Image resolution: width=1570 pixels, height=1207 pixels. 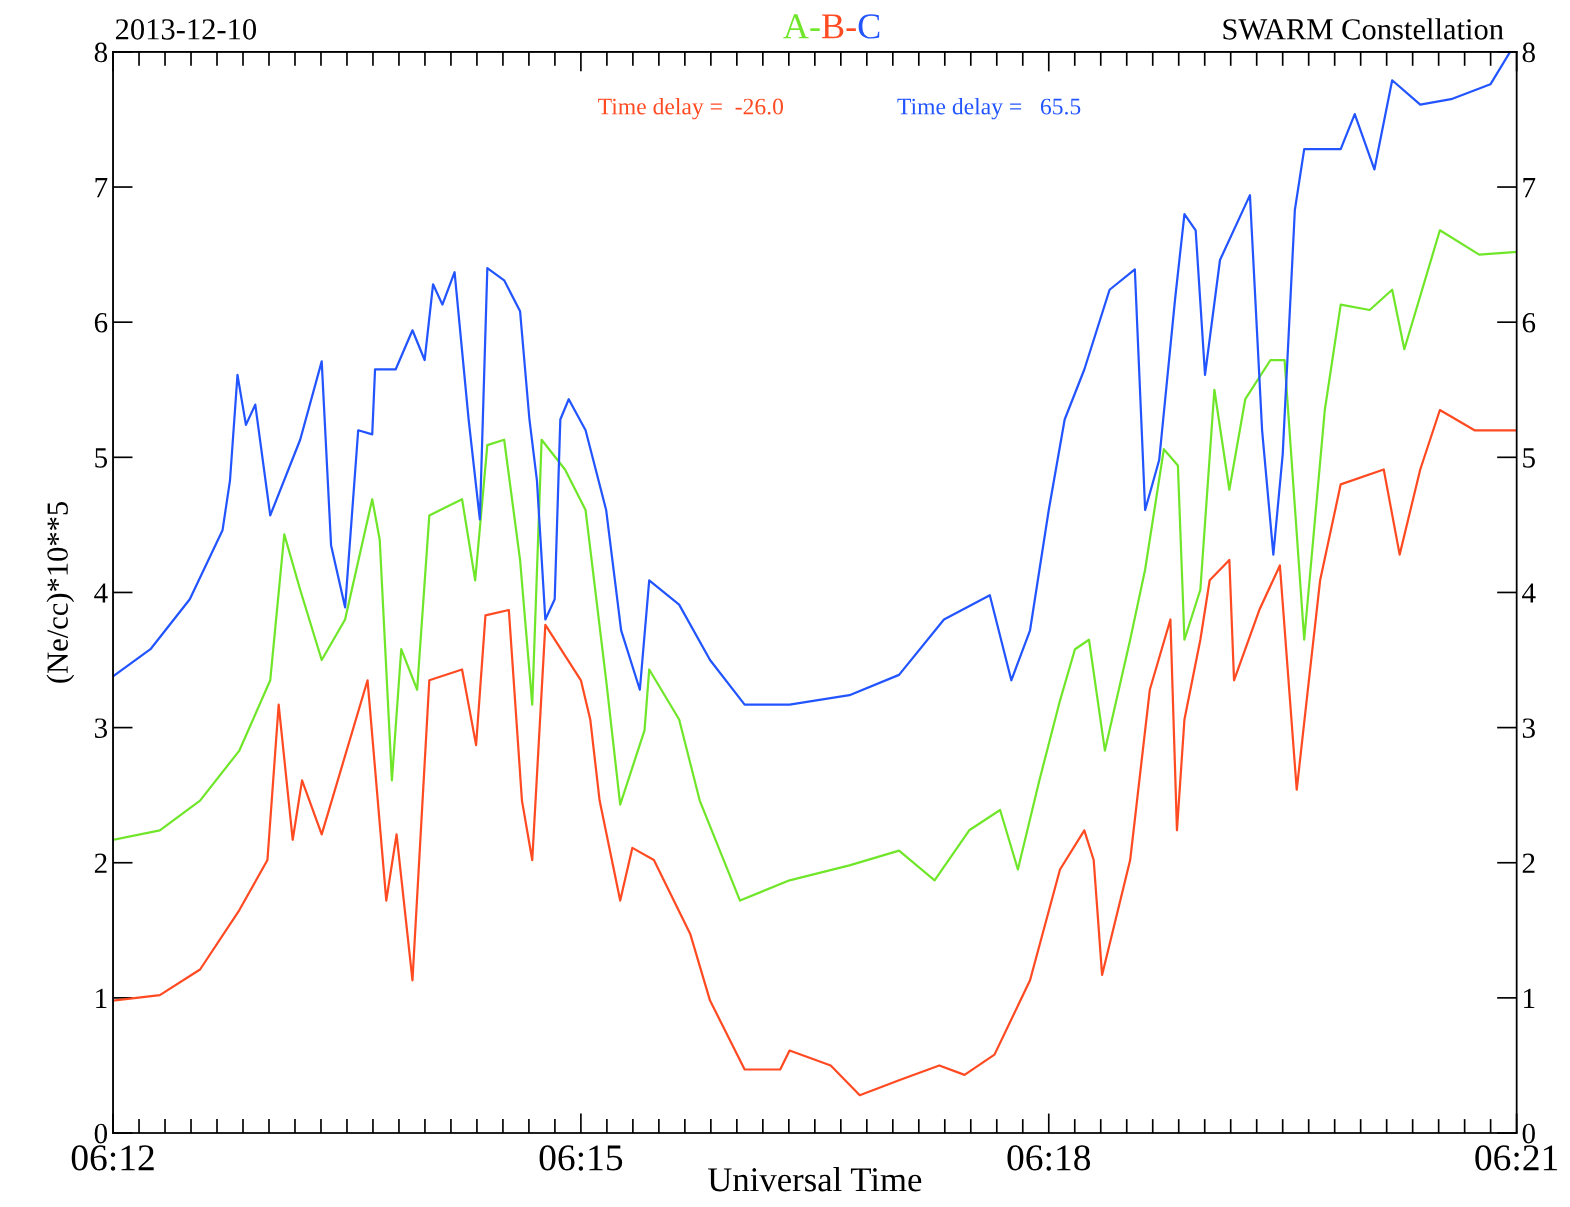 What do you see at coordinates (989, 108) in the screenshot?
I see `annotation: Time delay = 65.5` at bounding box center [989, 108].